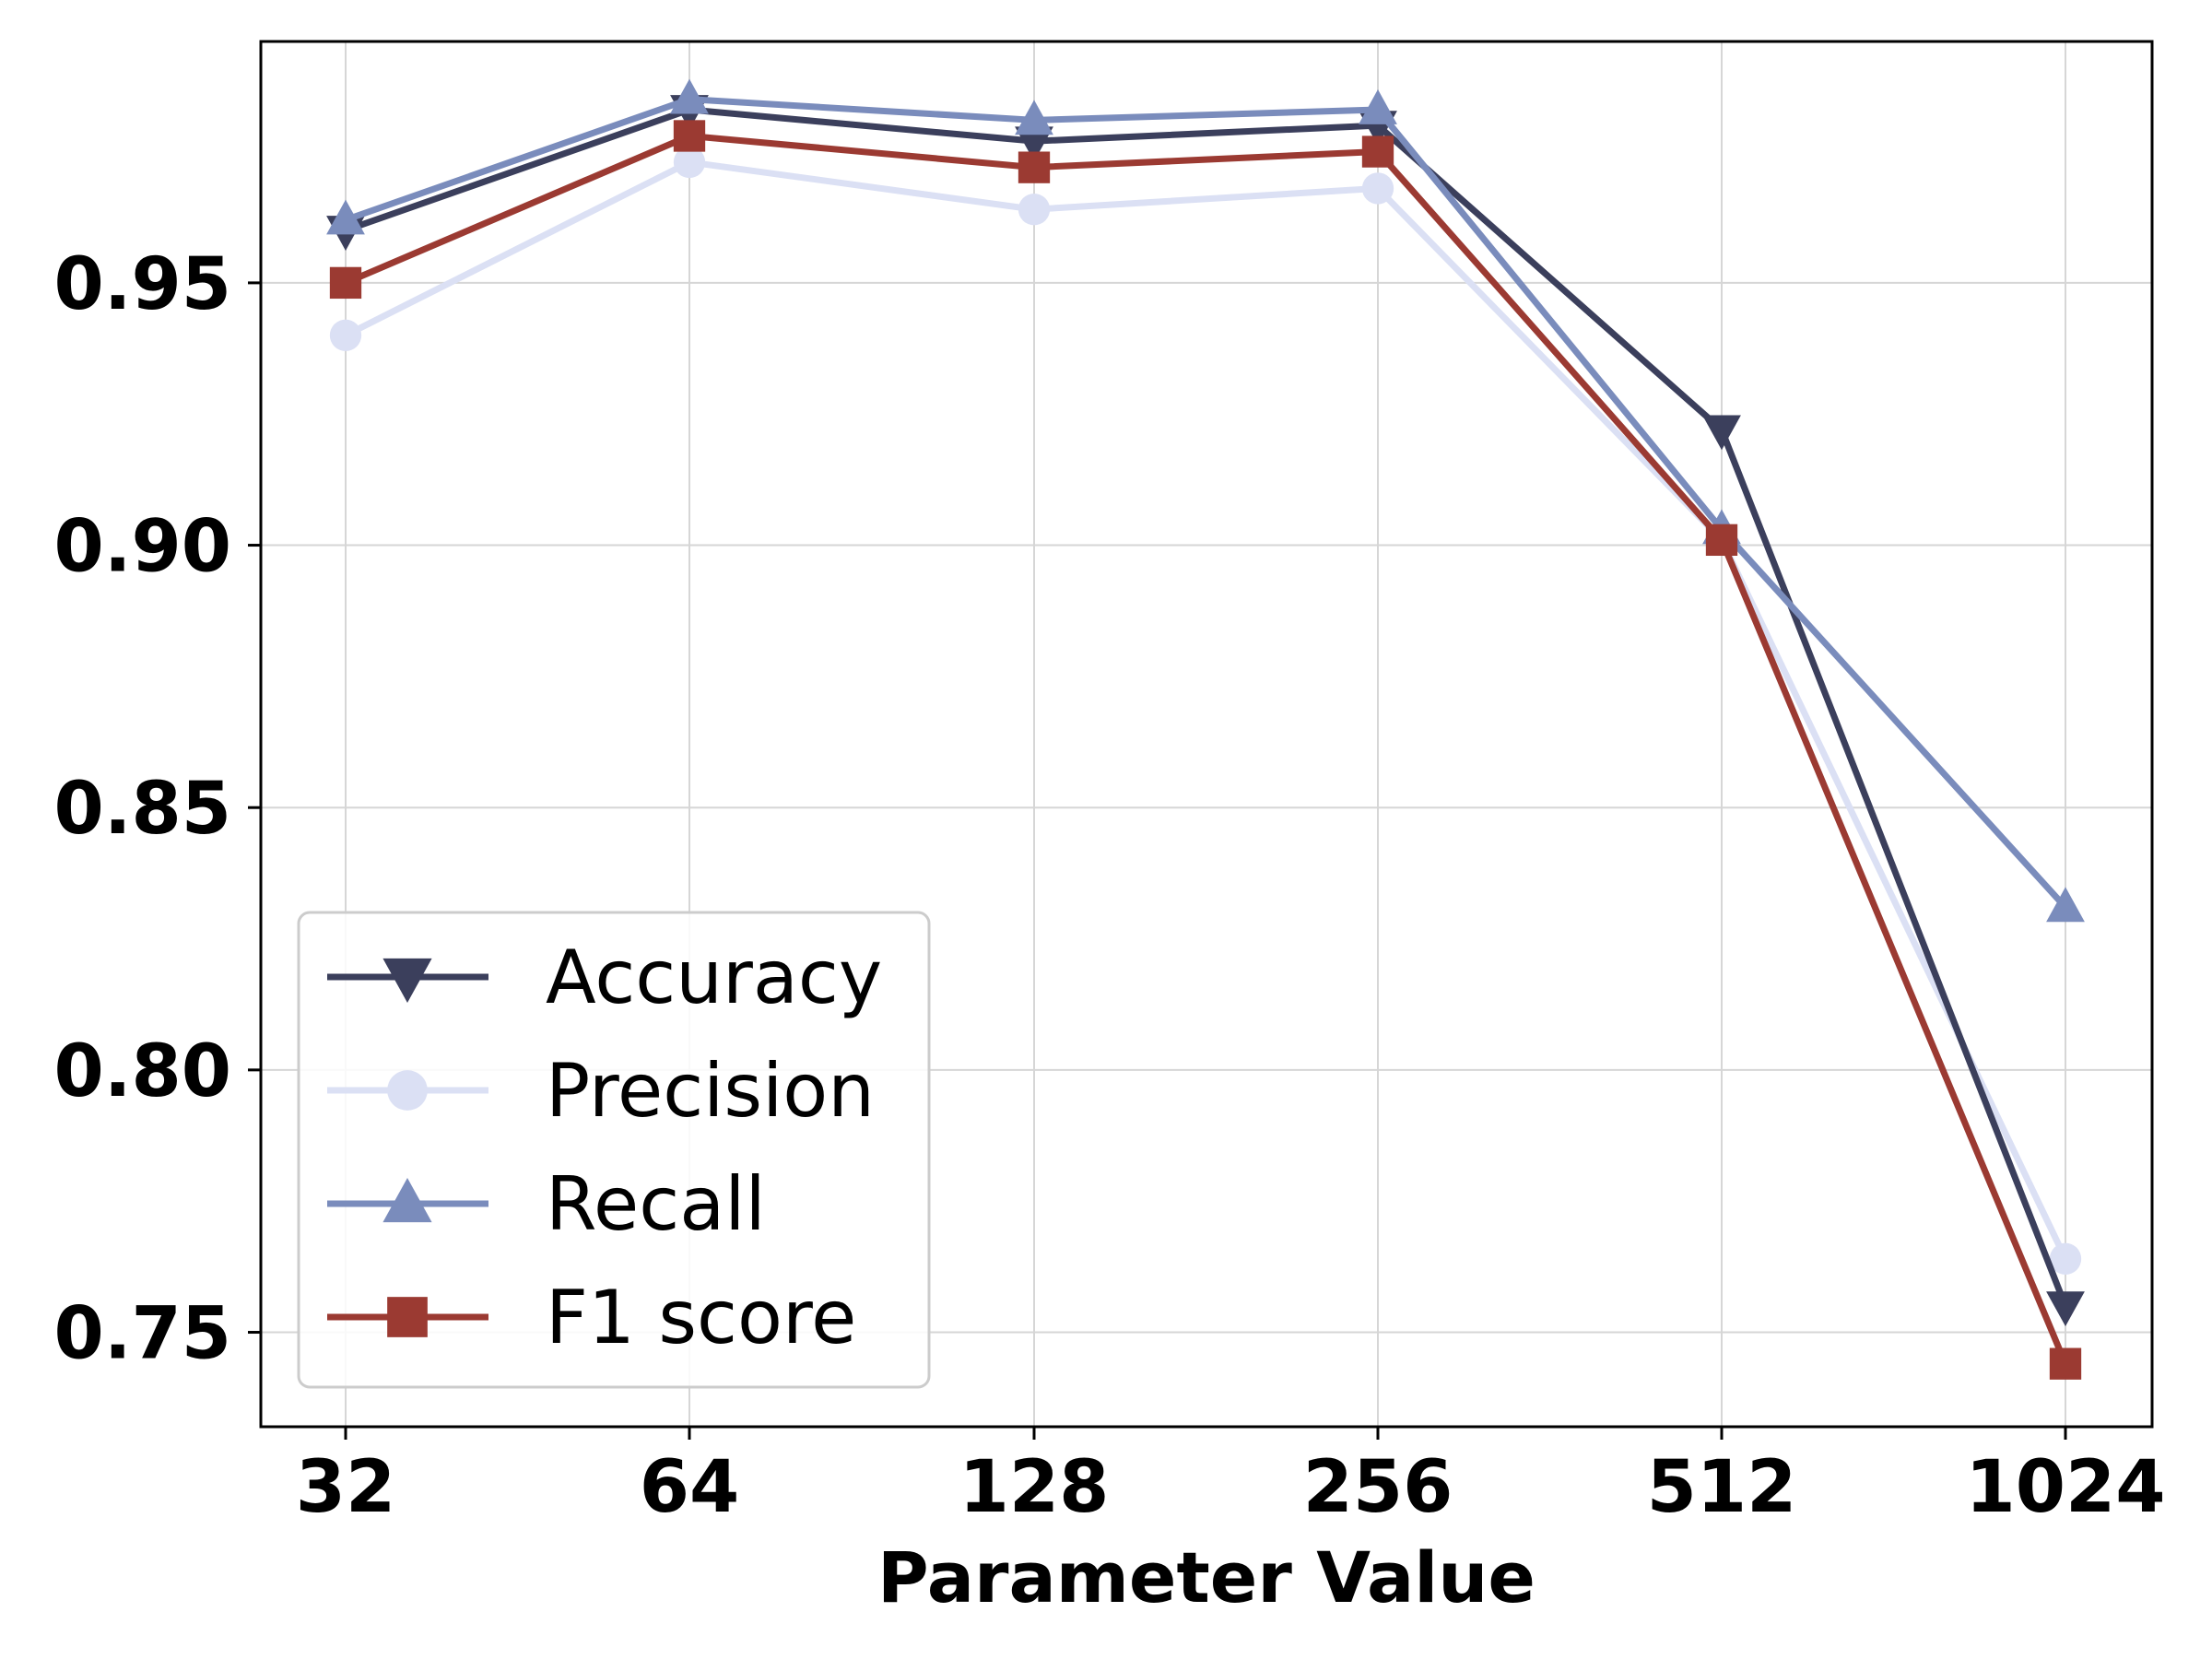  Describe the element at coordinates (1206, 1577) in the screenshot. I see `x-axis-title: Parameter Value` at that location.